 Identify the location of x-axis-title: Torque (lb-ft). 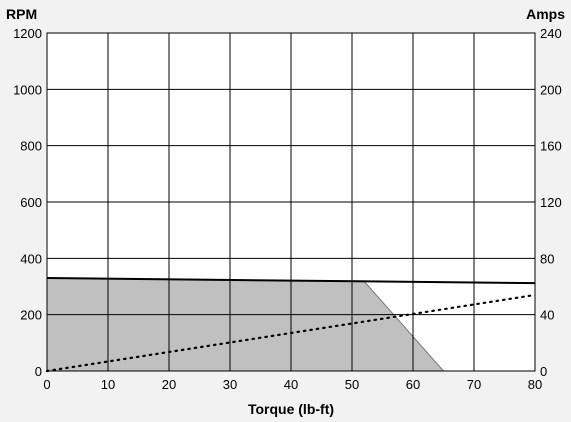
(291, 409).